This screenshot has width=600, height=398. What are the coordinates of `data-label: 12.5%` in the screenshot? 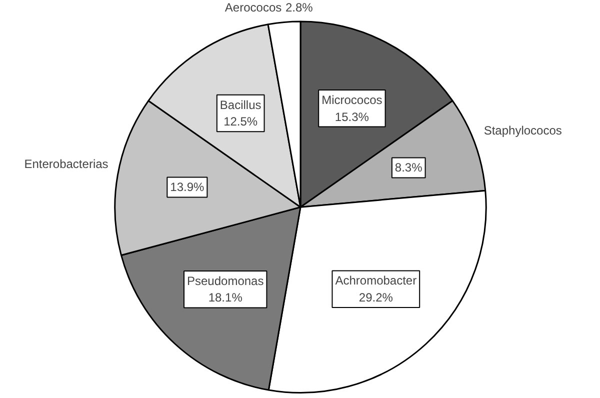 It's located at (241, 121).